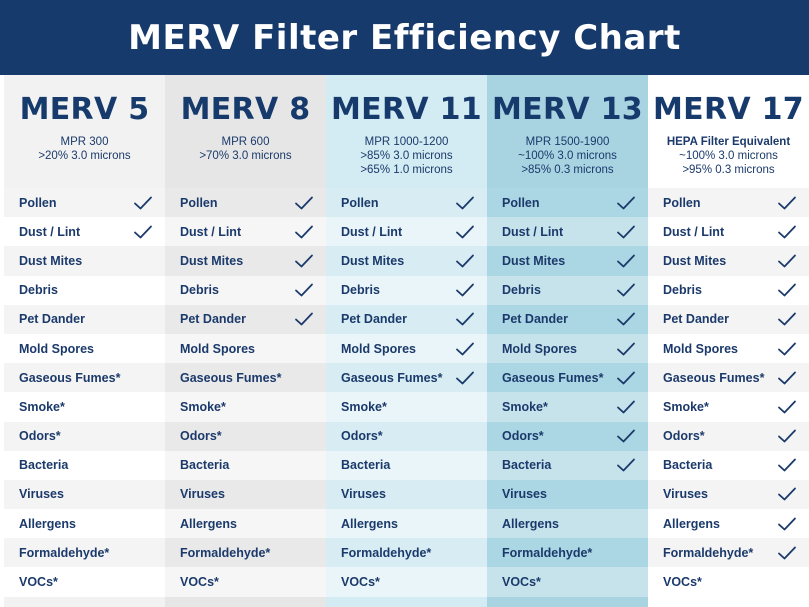 The height and width of the screenshot is (607, 809). What do you see at coordinates (245, 142) in the screenshot?
I see `spec-line: MPR 600` at bounding box center [245, 142].